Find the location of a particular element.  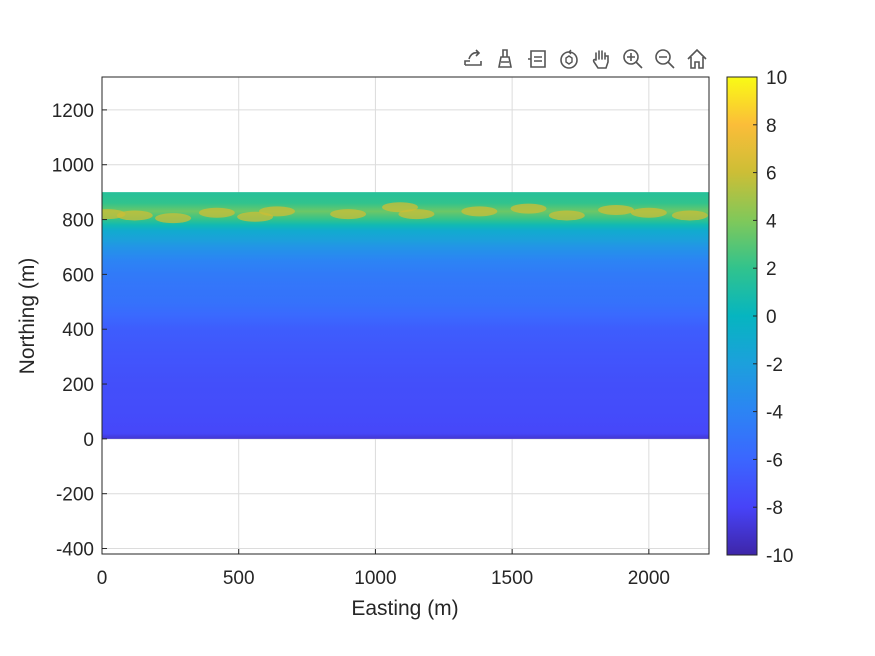

brush-button is located at coordinates (505, 59).